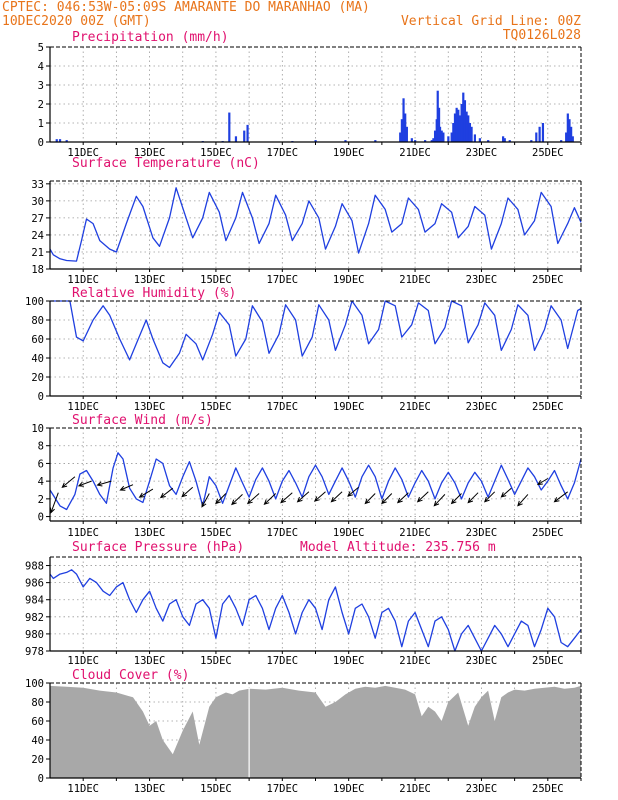 This screenshot has height=800, width=618. I want to click on y-tick-label: 978, so click(34, 652).